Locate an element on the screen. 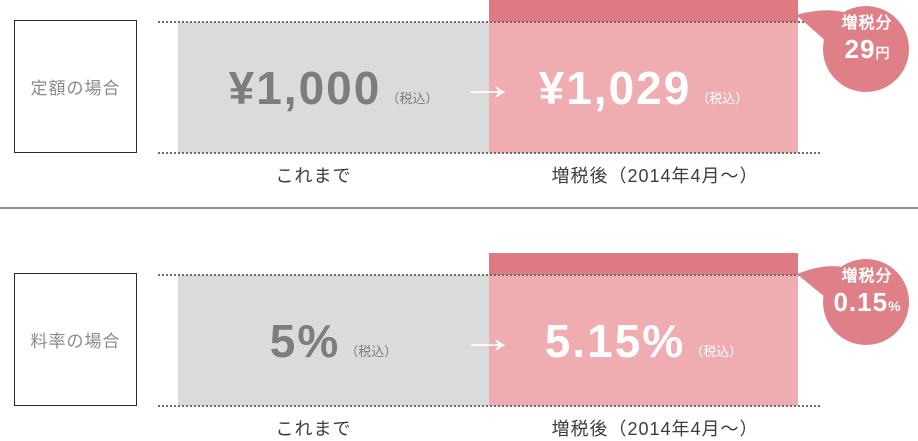 The image size is (918, 441). badge-unit: % is located at coordinates (894, 306).